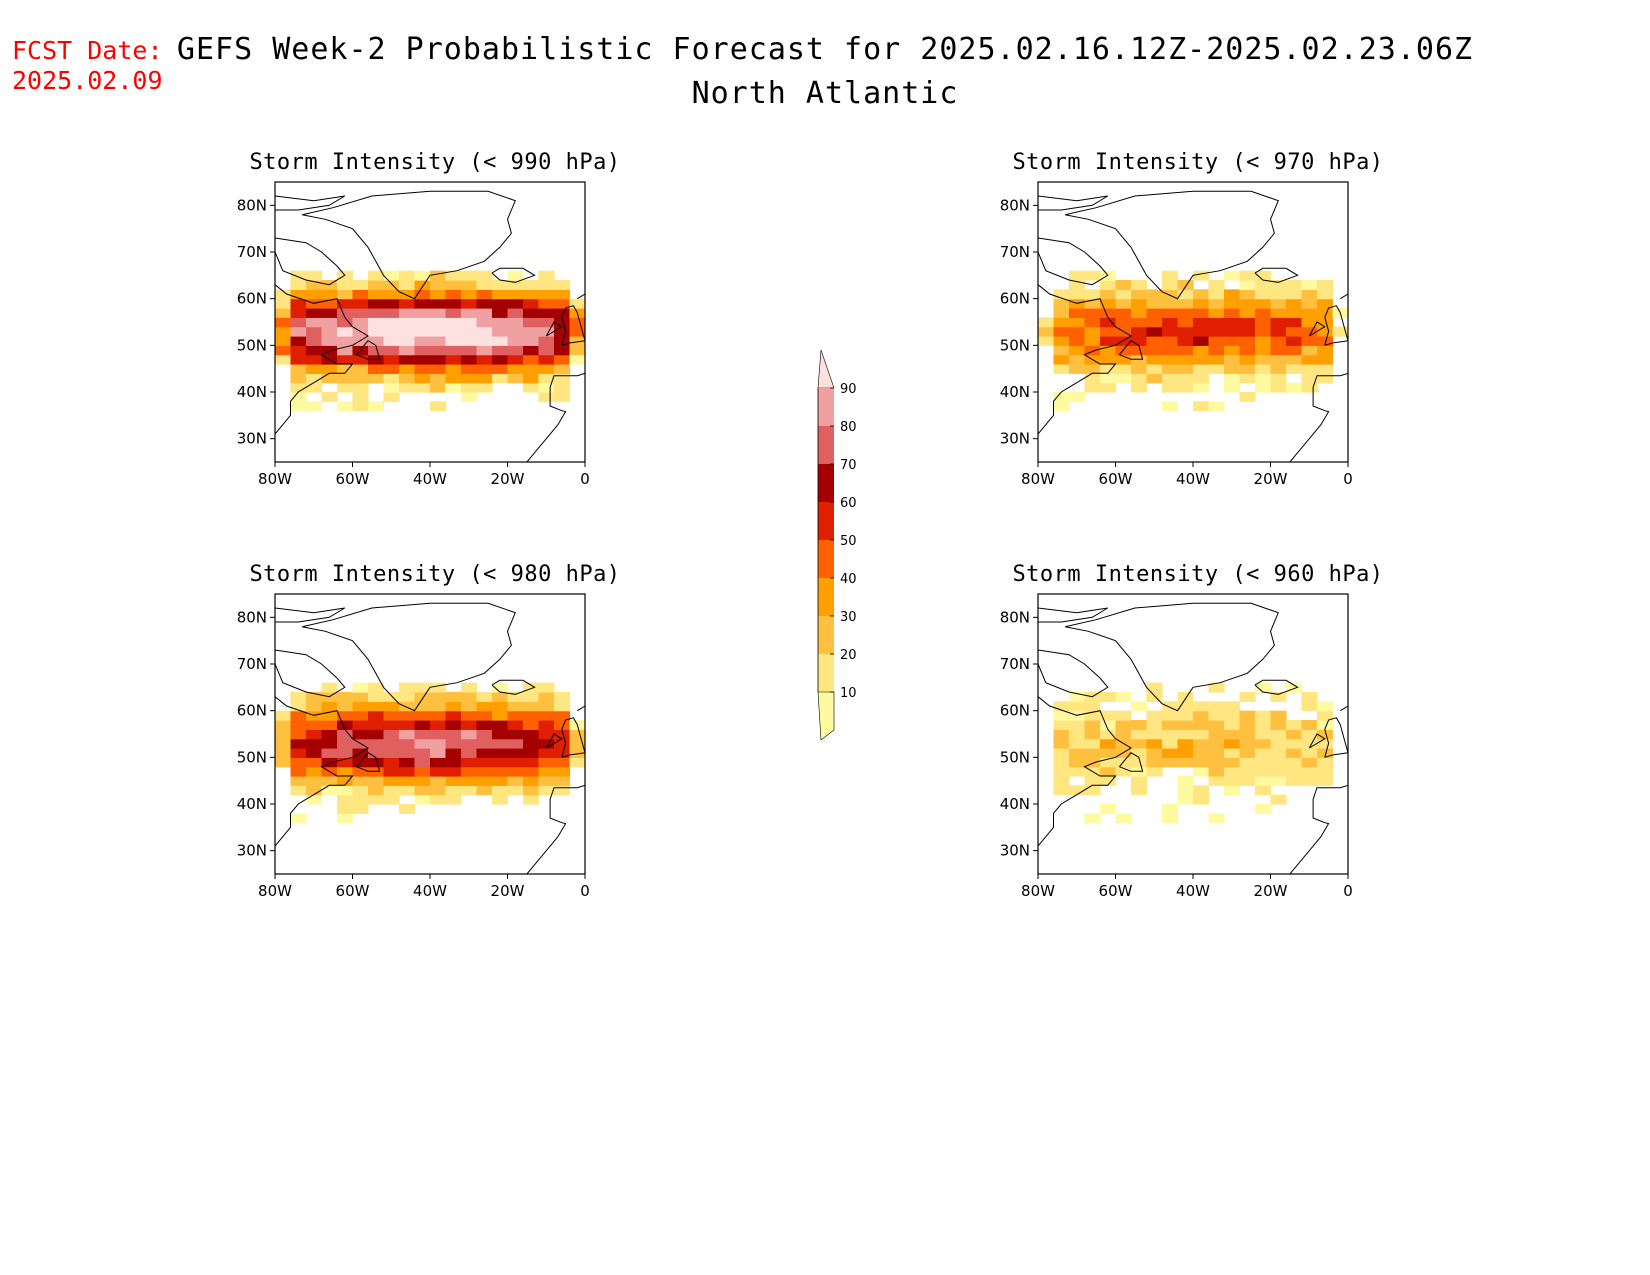 Image resolution: width=1650 pixels, height=1275 pixels. What do you see at coordinates (252, 617) in the screenshot?
I see `lat-tick-label: 80N` at bounding box center [252, 617].